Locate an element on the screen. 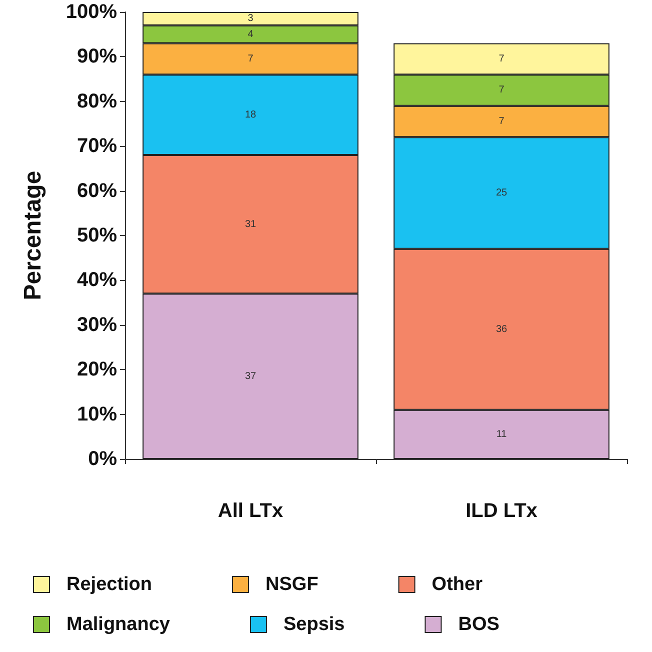 This screenshot has width=652, height=652. y-tick-label: 30% is located at coordinates (97, 325).